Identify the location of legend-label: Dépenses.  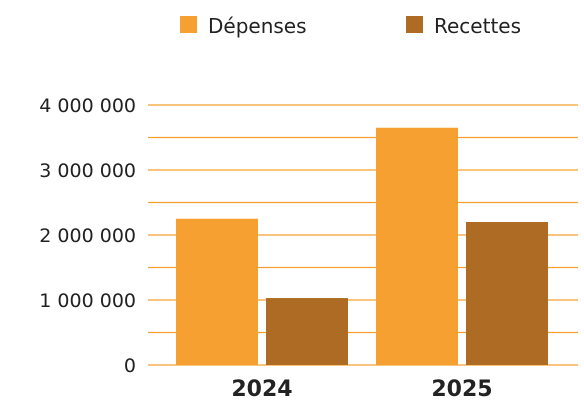
(257, 26).